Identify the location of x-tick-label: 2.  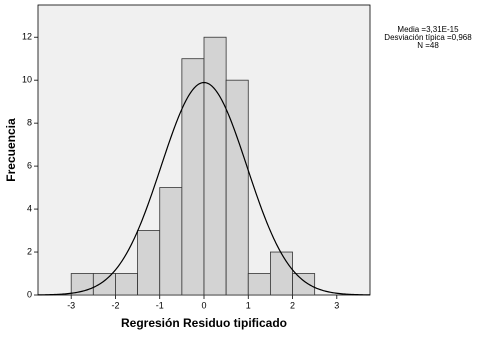
(292, 305).